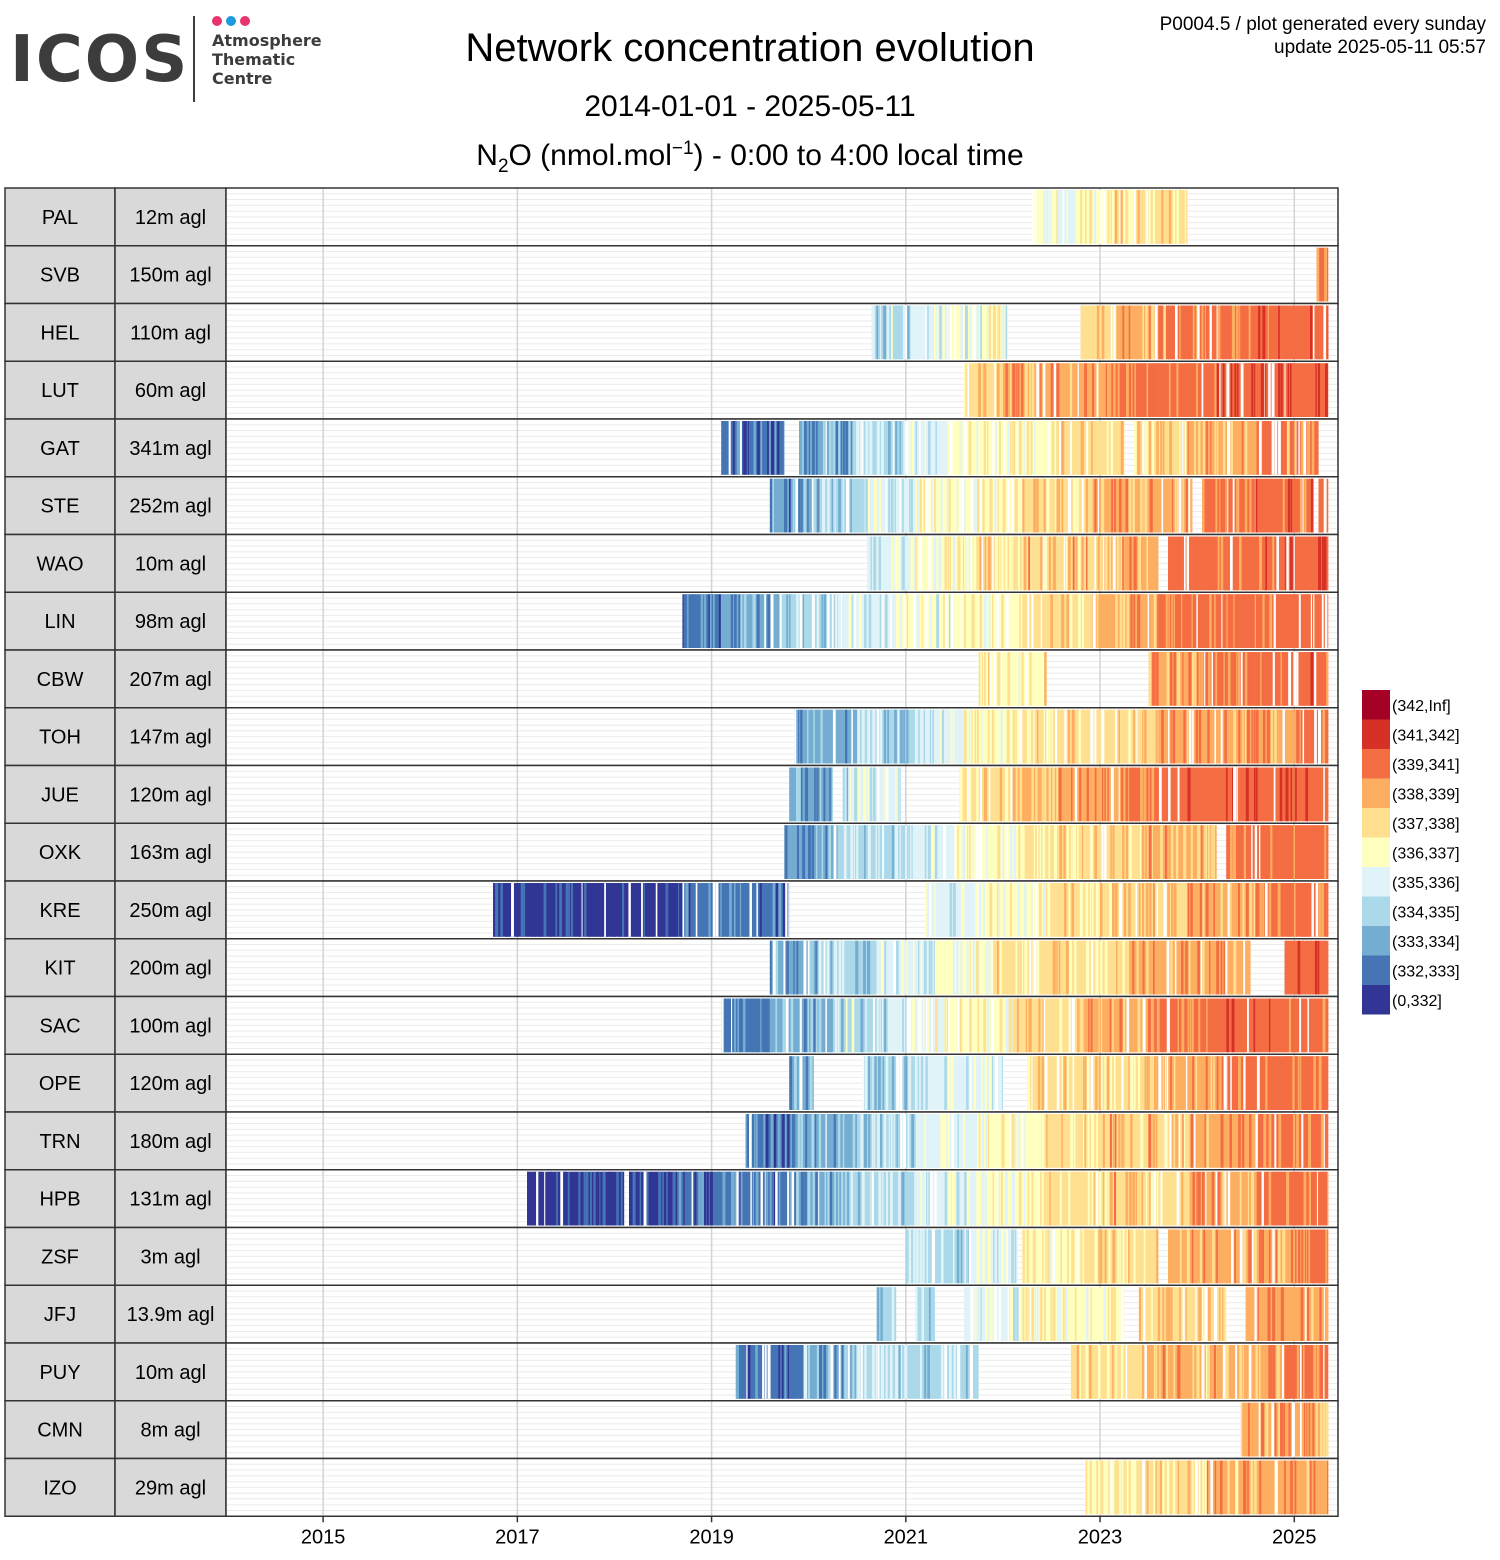 The height and width of the screenshot is (1560, 1500). I want to click on station-height: 120m agl, so click(170, 795).